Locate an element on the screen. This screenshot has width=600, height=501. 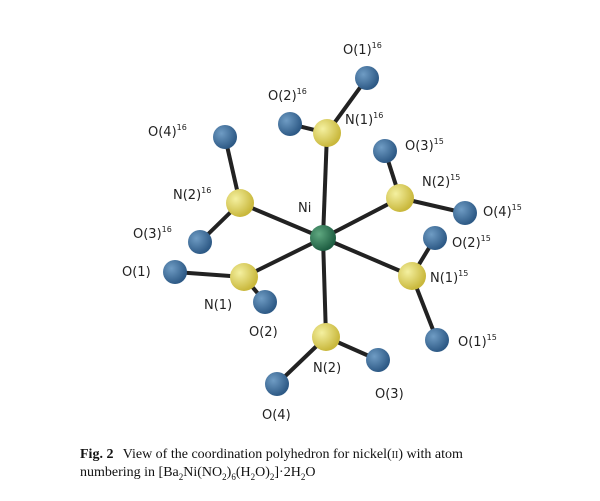
atom-label: O(2) is located at coordinates (263, 332).